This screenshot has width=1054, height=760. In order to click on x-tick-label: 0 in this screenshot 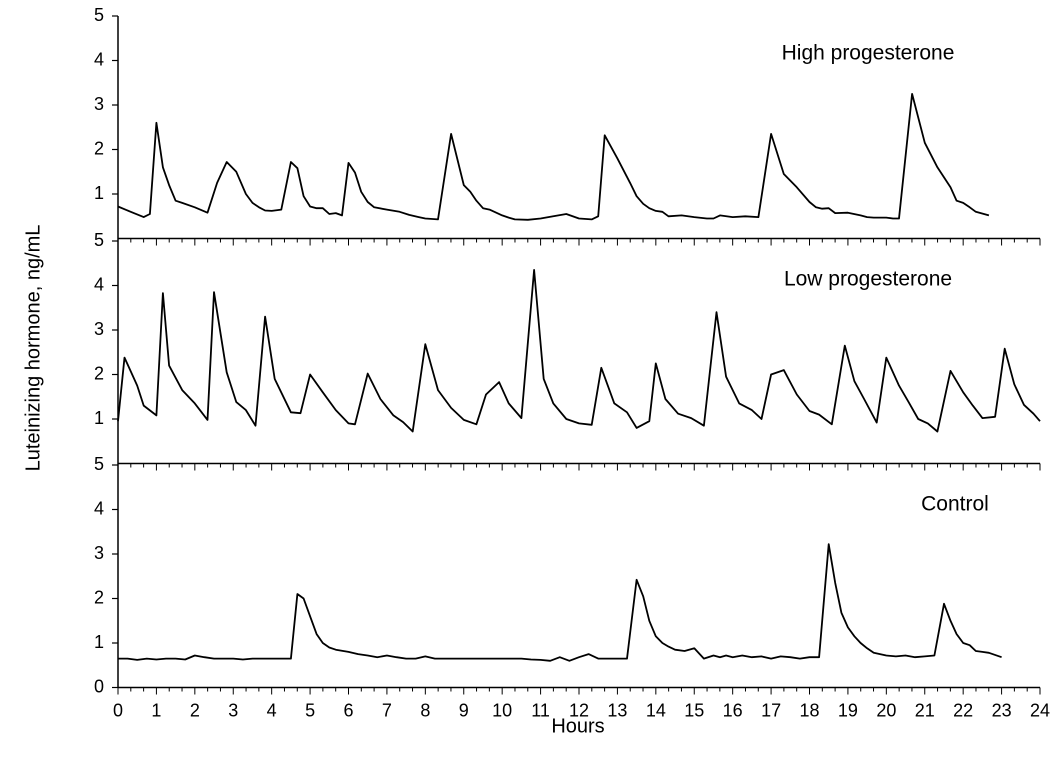, I will do `click(118, 710)`.